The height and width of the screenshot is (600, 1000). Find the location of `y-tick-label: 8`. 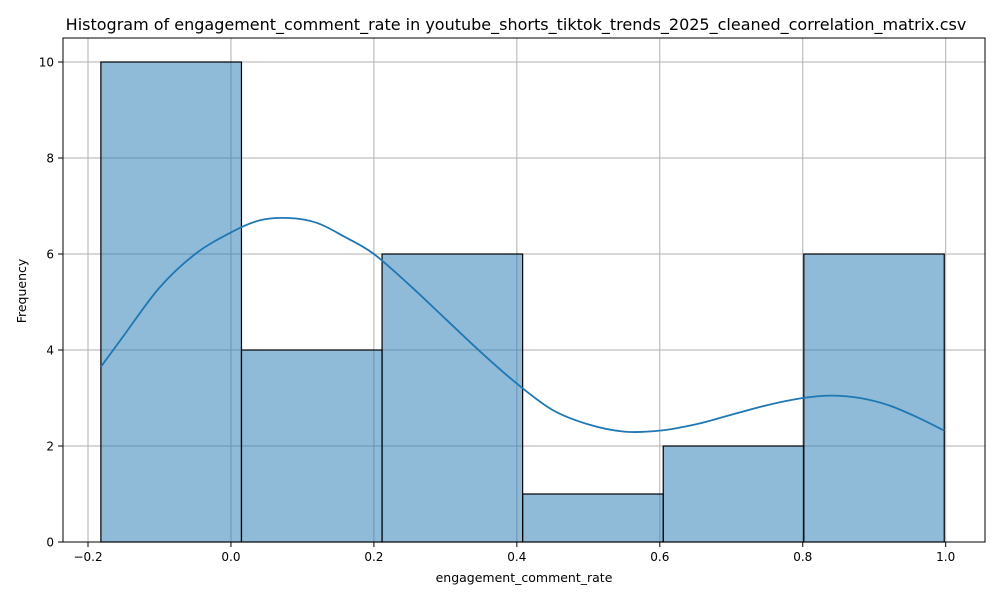

y-tick-label: 8 is located at coordinates (50, 159).